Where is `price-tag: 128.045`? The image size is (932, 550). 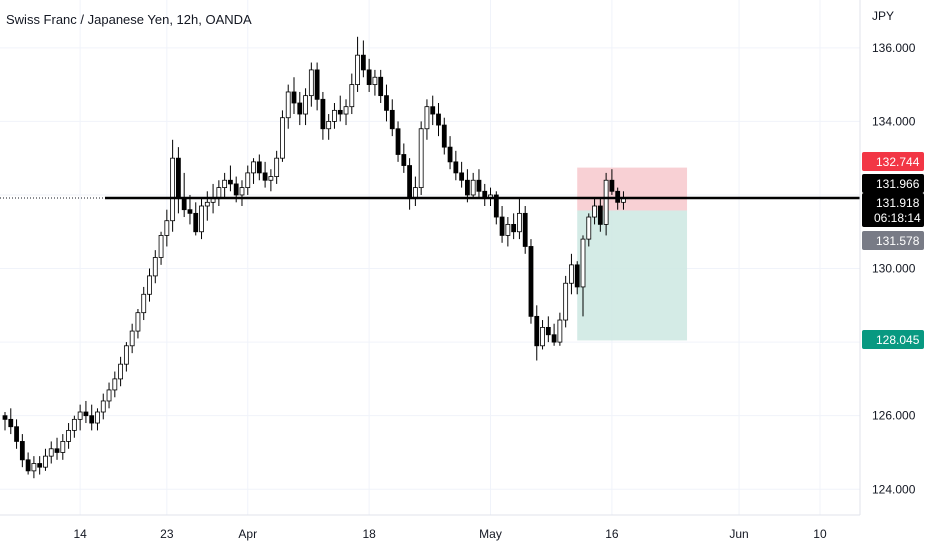 price-tag: 128.045 is located at coordinates (893, 339).